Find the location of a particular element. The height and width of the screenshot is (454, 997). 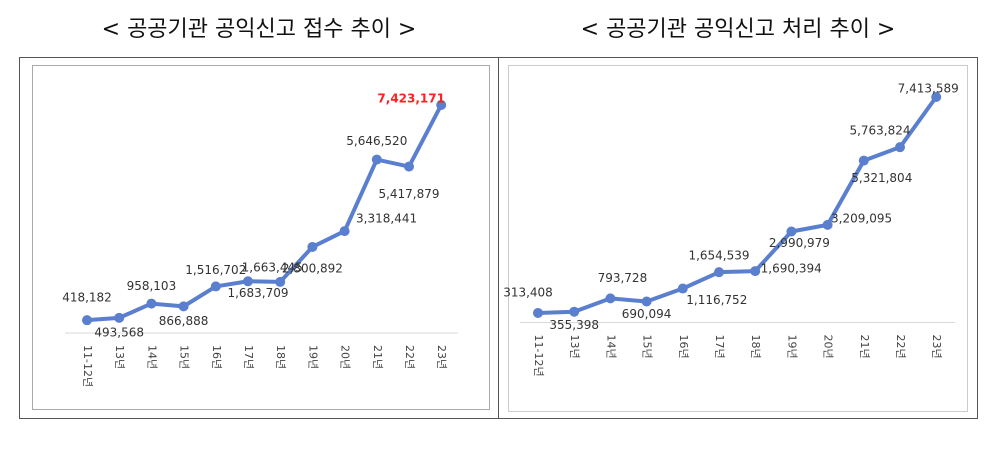

value-label: 3,209,095 is located at coordinates (861, 218).